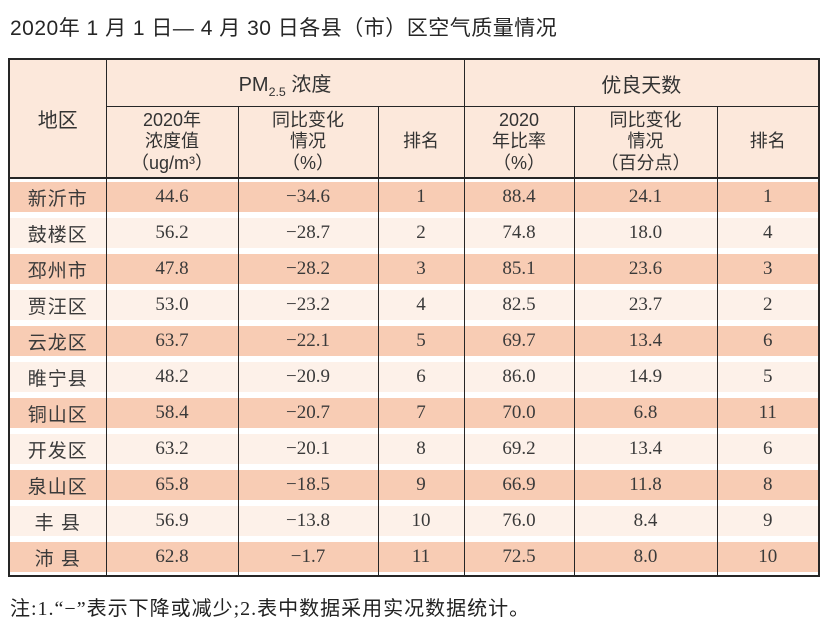  What do you see at coordinates (645, 557) in the screenshot?
I see `gd-change-cell: 8.0` at bounding box center [645, 557].